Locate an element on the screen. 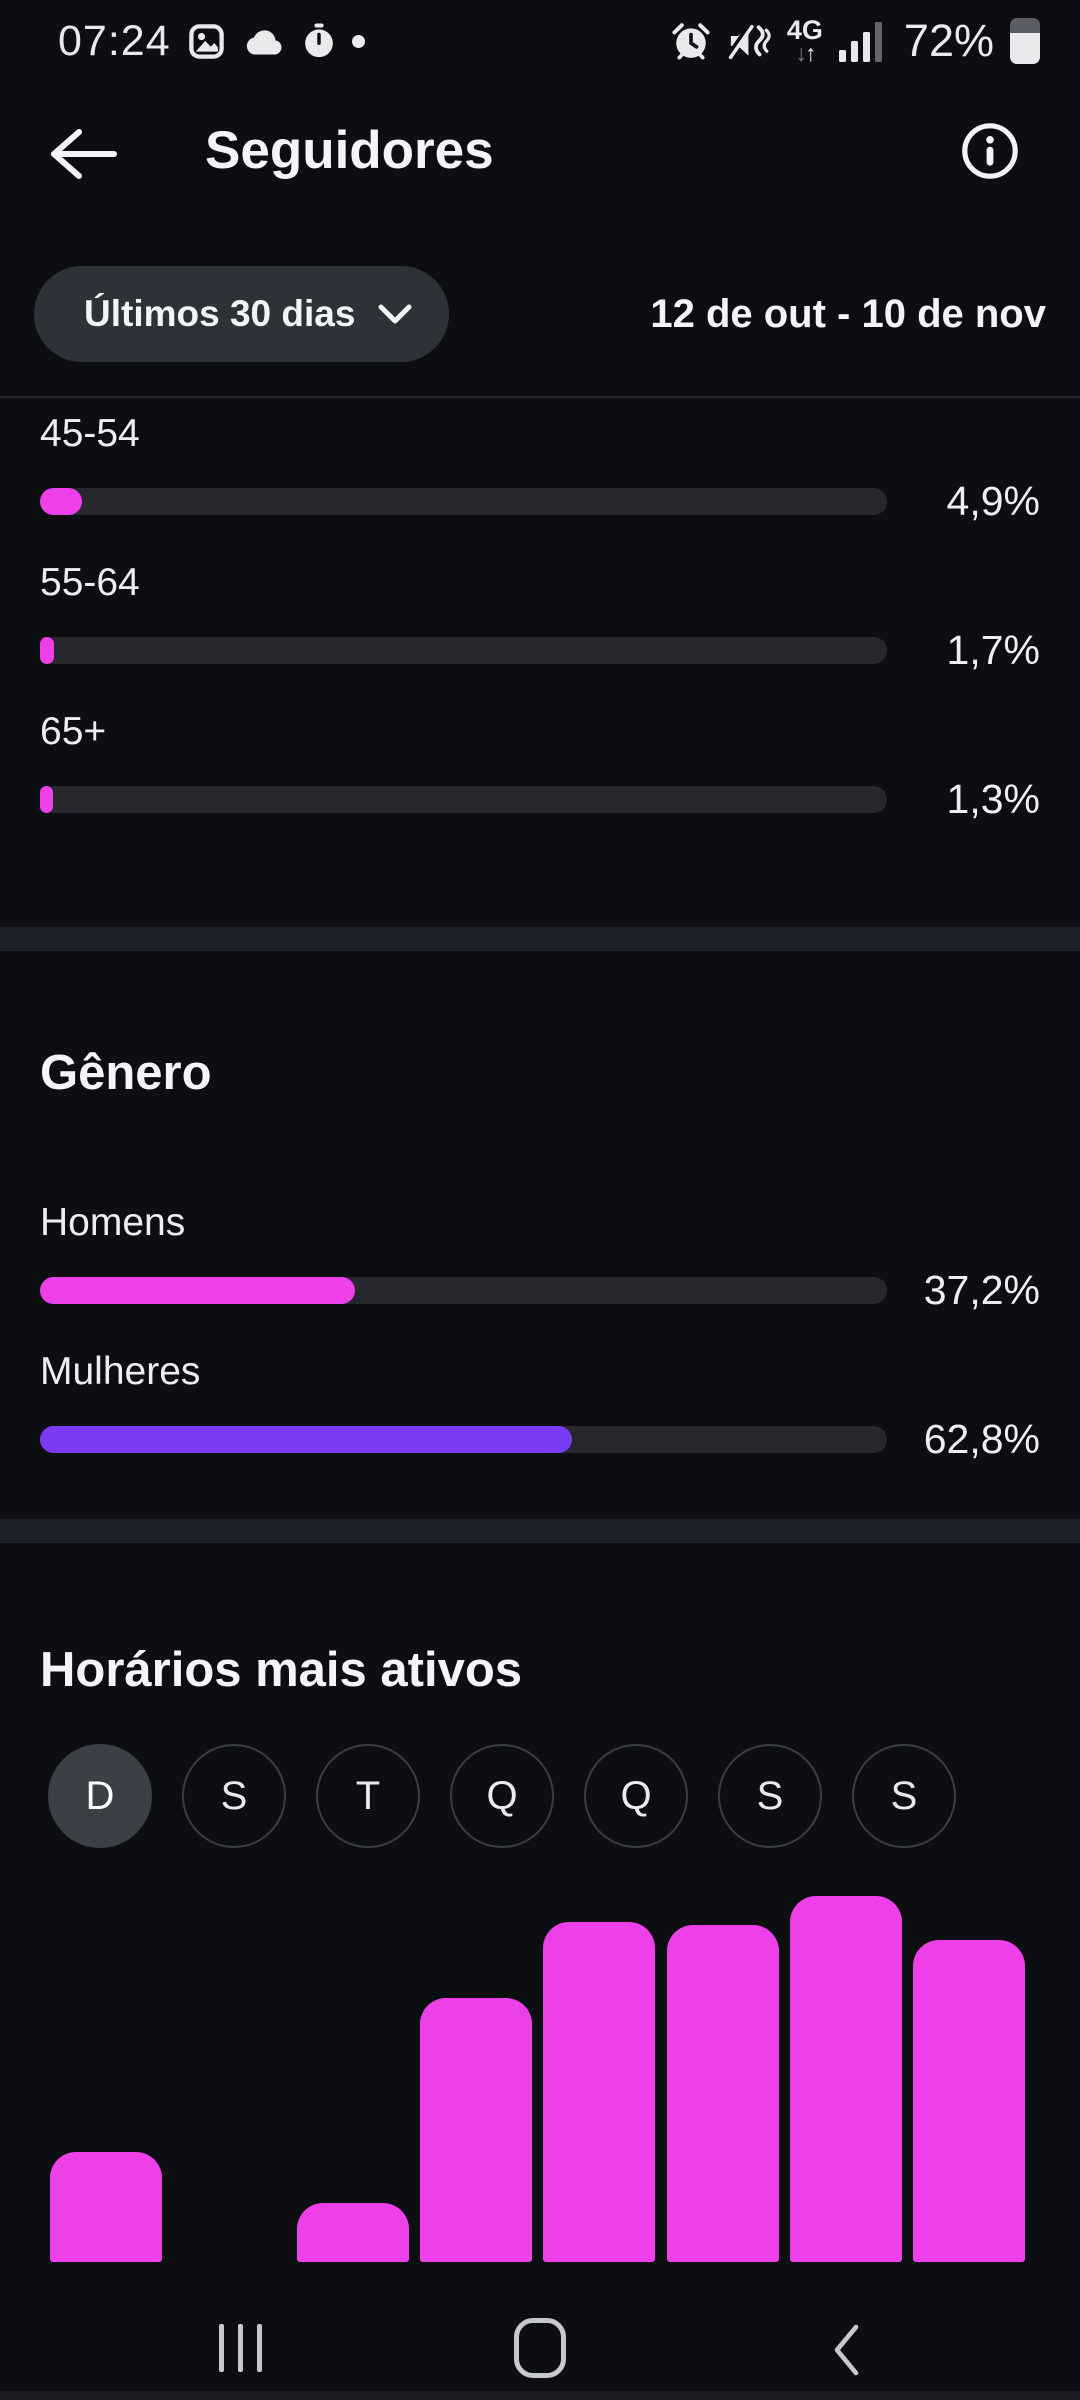 The height and width of the screenshot is (2400, 1080). age-row: 45-54 4,9% is located at coordinates (540, 468).